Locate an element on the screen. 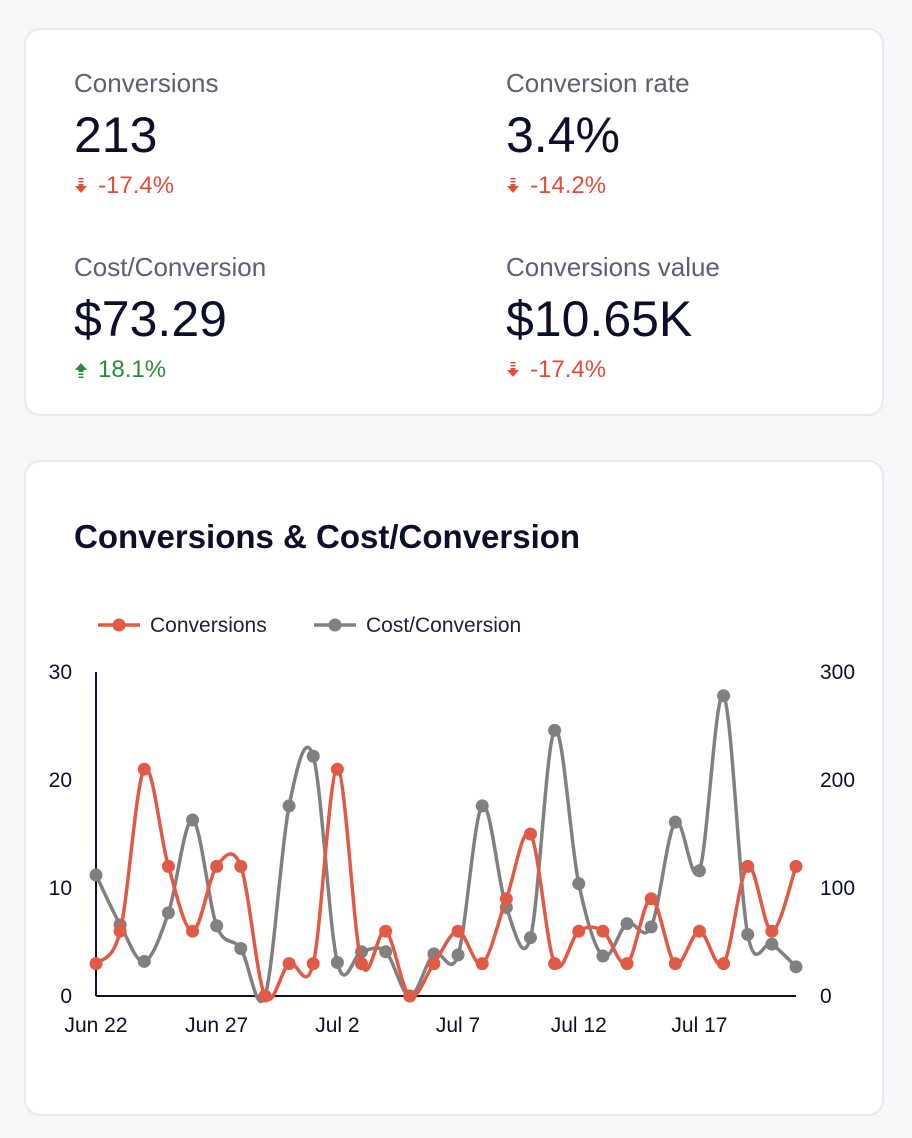 The width and height of the screenshot is (912, 1138). x-tick-label: Jun 27 is located at coordinates (216, 1025).